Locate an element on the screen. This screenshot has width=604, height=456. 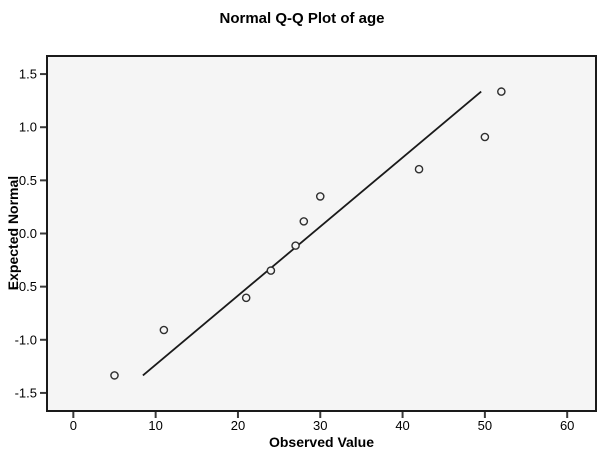
x-tick-label: 0 is located at coordinates (73, 425).